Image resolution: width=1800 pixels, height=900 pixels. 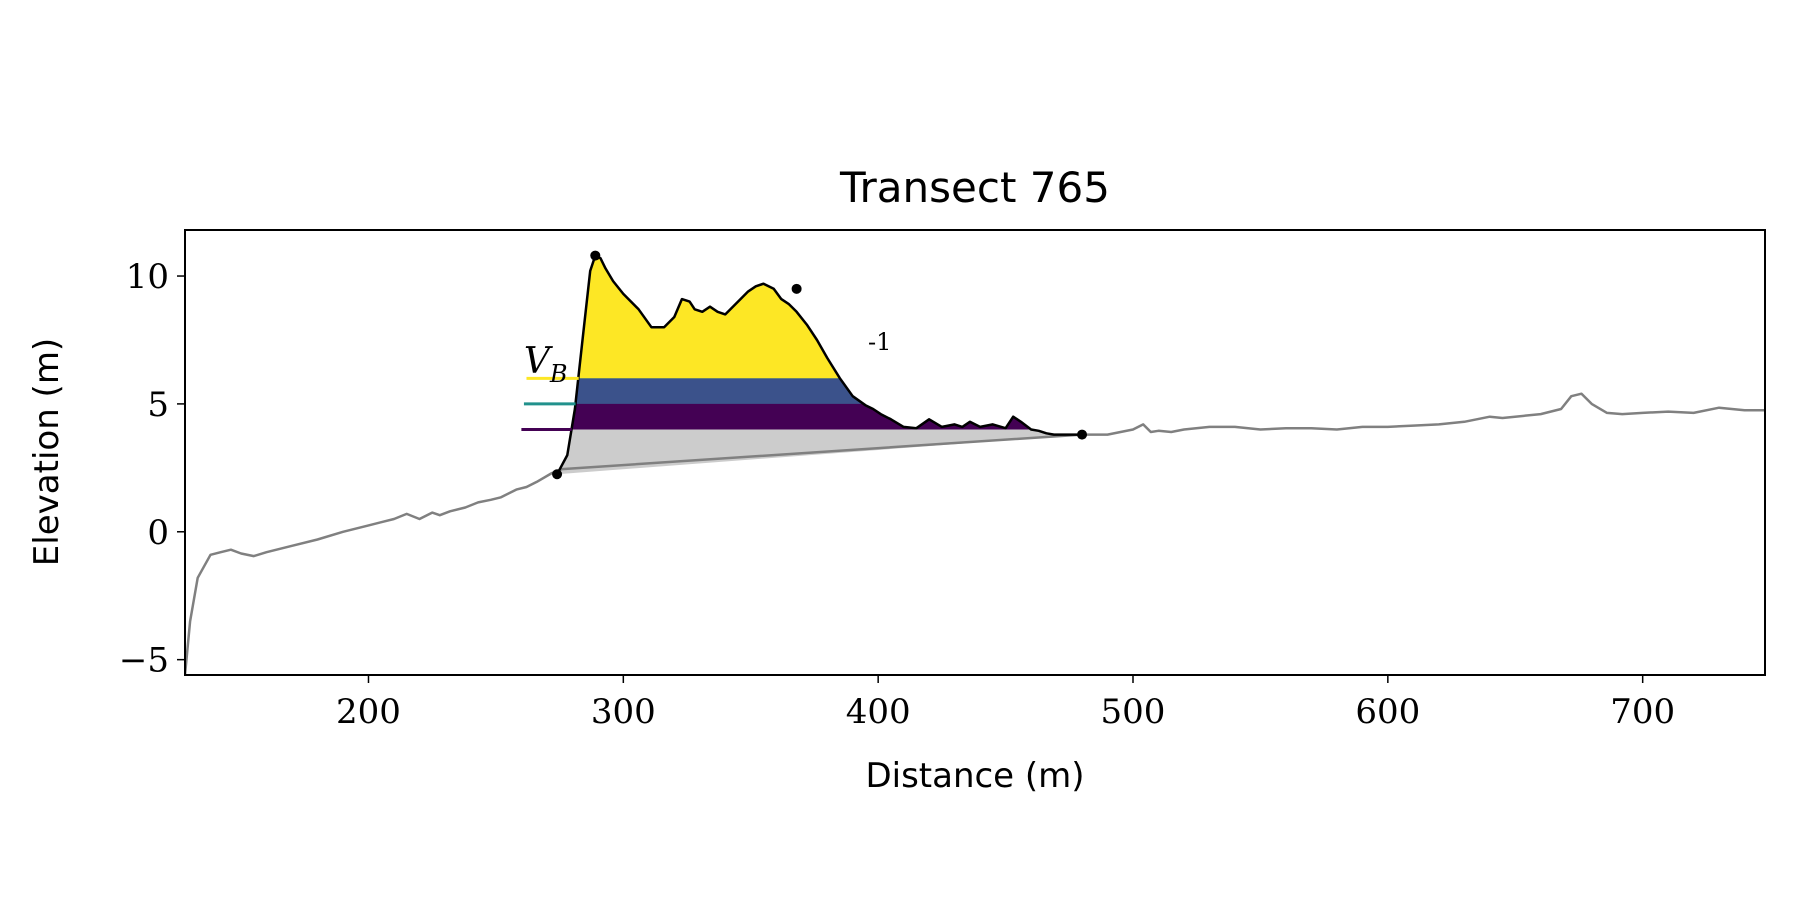 I want to click on y-tick-label: 5, so click(x=158, y=405).